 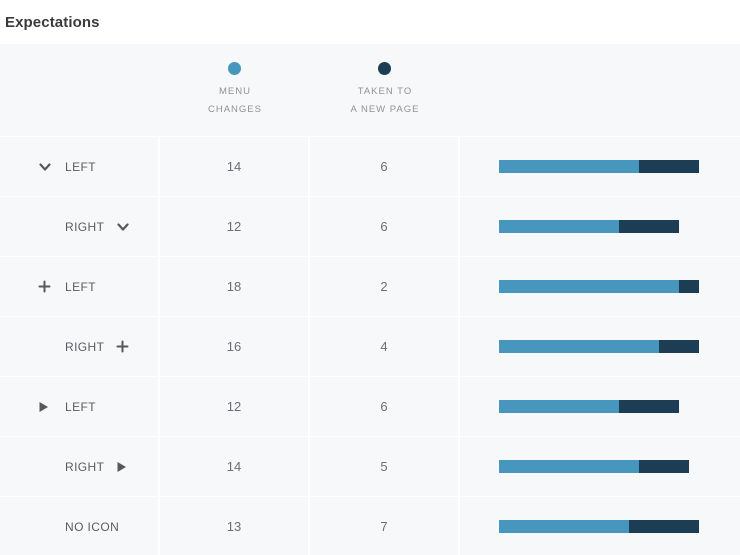 I want to click on column-header-taken-to-page: TAKEN TO A NEW PAGE, so click(x=385, y=90).